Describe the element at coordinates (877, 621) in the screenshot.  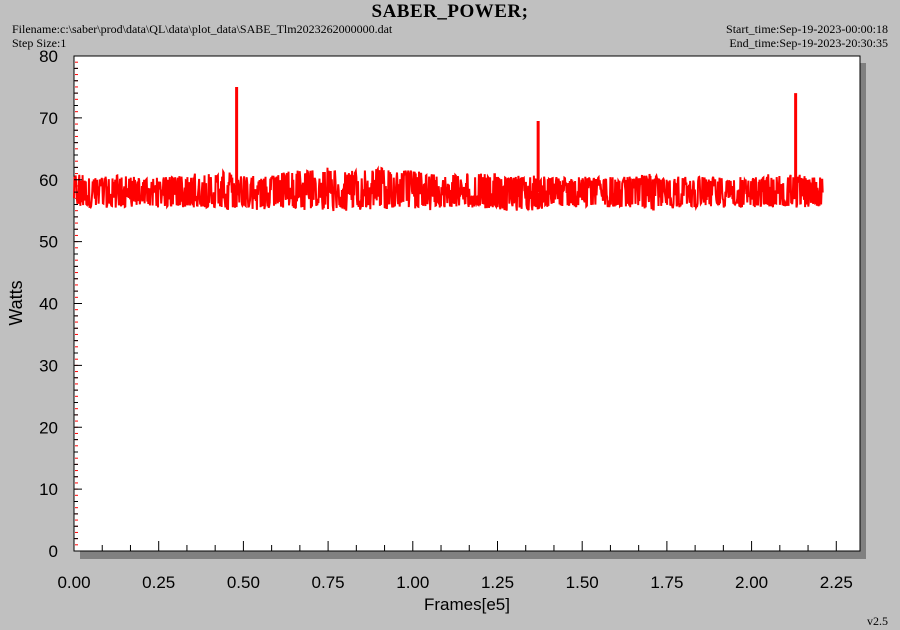
I see `version-label: v2.5` at that location.